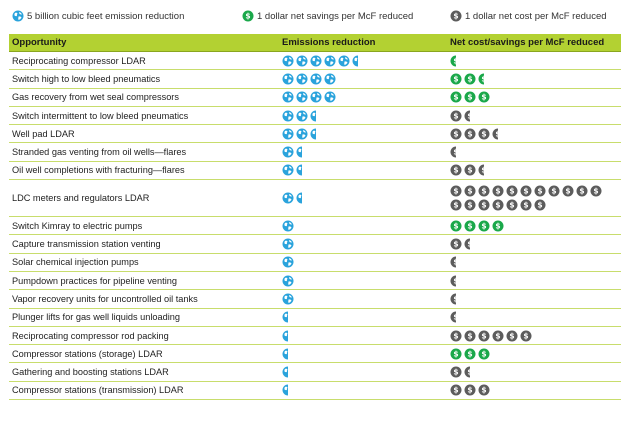  I want to click on table-row: Pumpdown practices for pipeline venting $, so click(315, 281).